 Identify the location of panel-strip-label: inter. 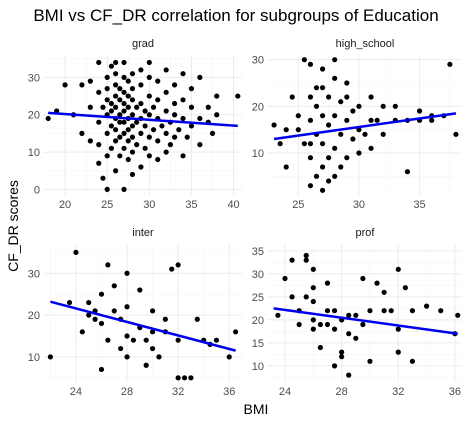
(143, 233).